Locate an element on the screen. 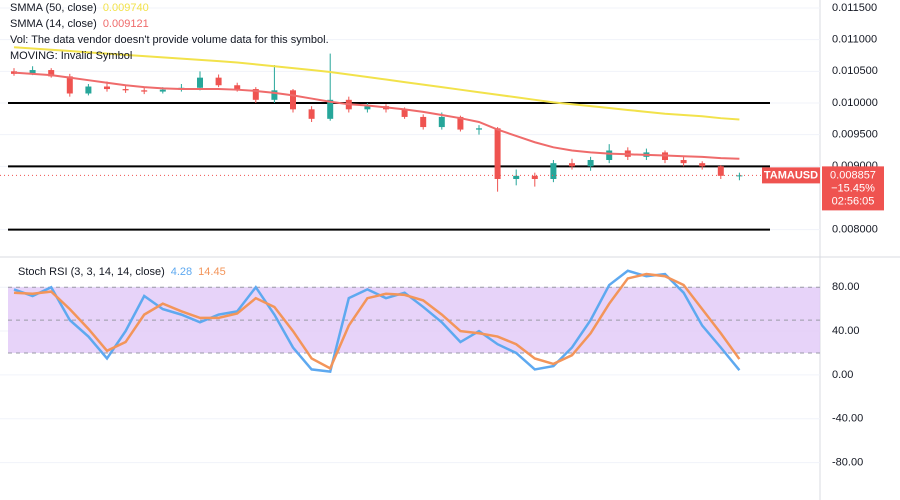 This screenshot has width=900, height=500. y-tick-label: 0.010500 is located at coordinates (855, 71).